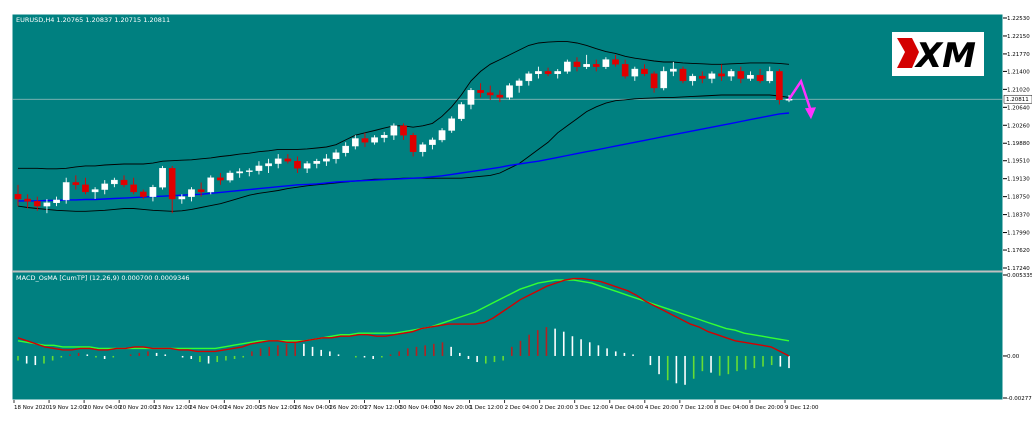 This screenshot has height=429, width=1032. I want to click on price-axis-label: 1.17990, so click(1018, 234).